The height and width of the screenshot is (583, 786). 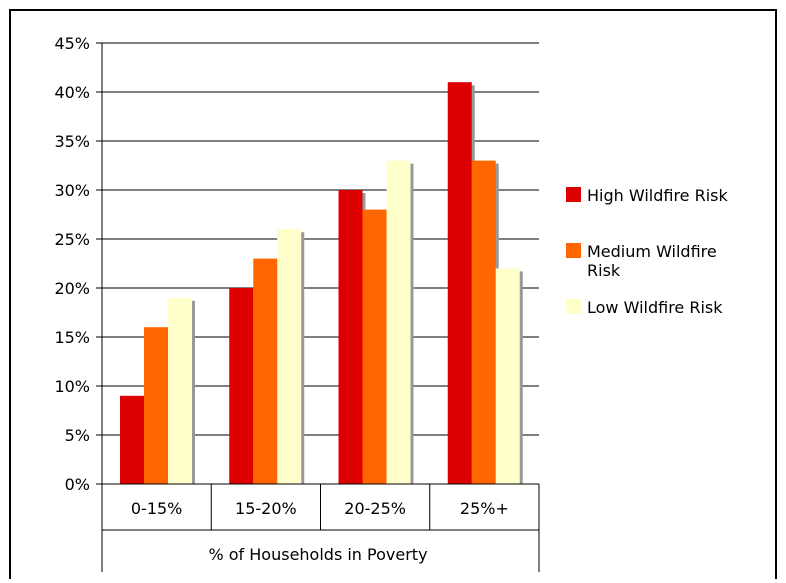 I want to click on legend-label: Low Wildfire Risk, so click(x=655, y=307).